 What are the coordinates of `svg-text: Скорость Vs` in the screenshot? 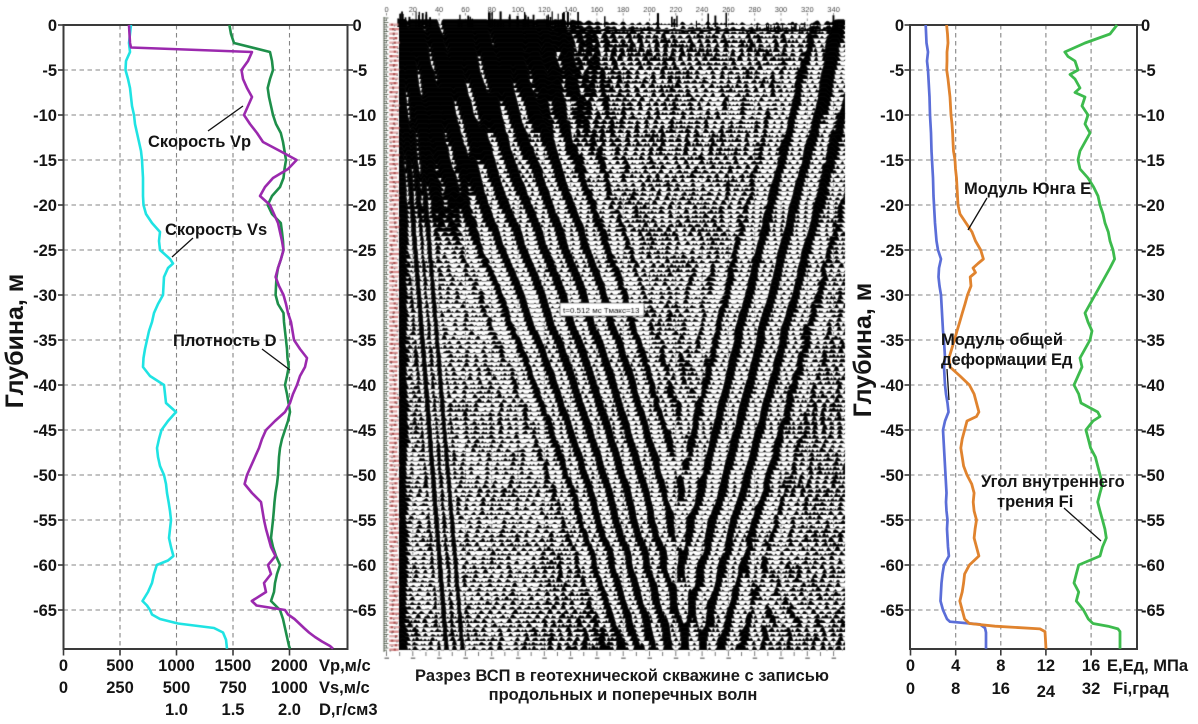 It's located at (216, 230).